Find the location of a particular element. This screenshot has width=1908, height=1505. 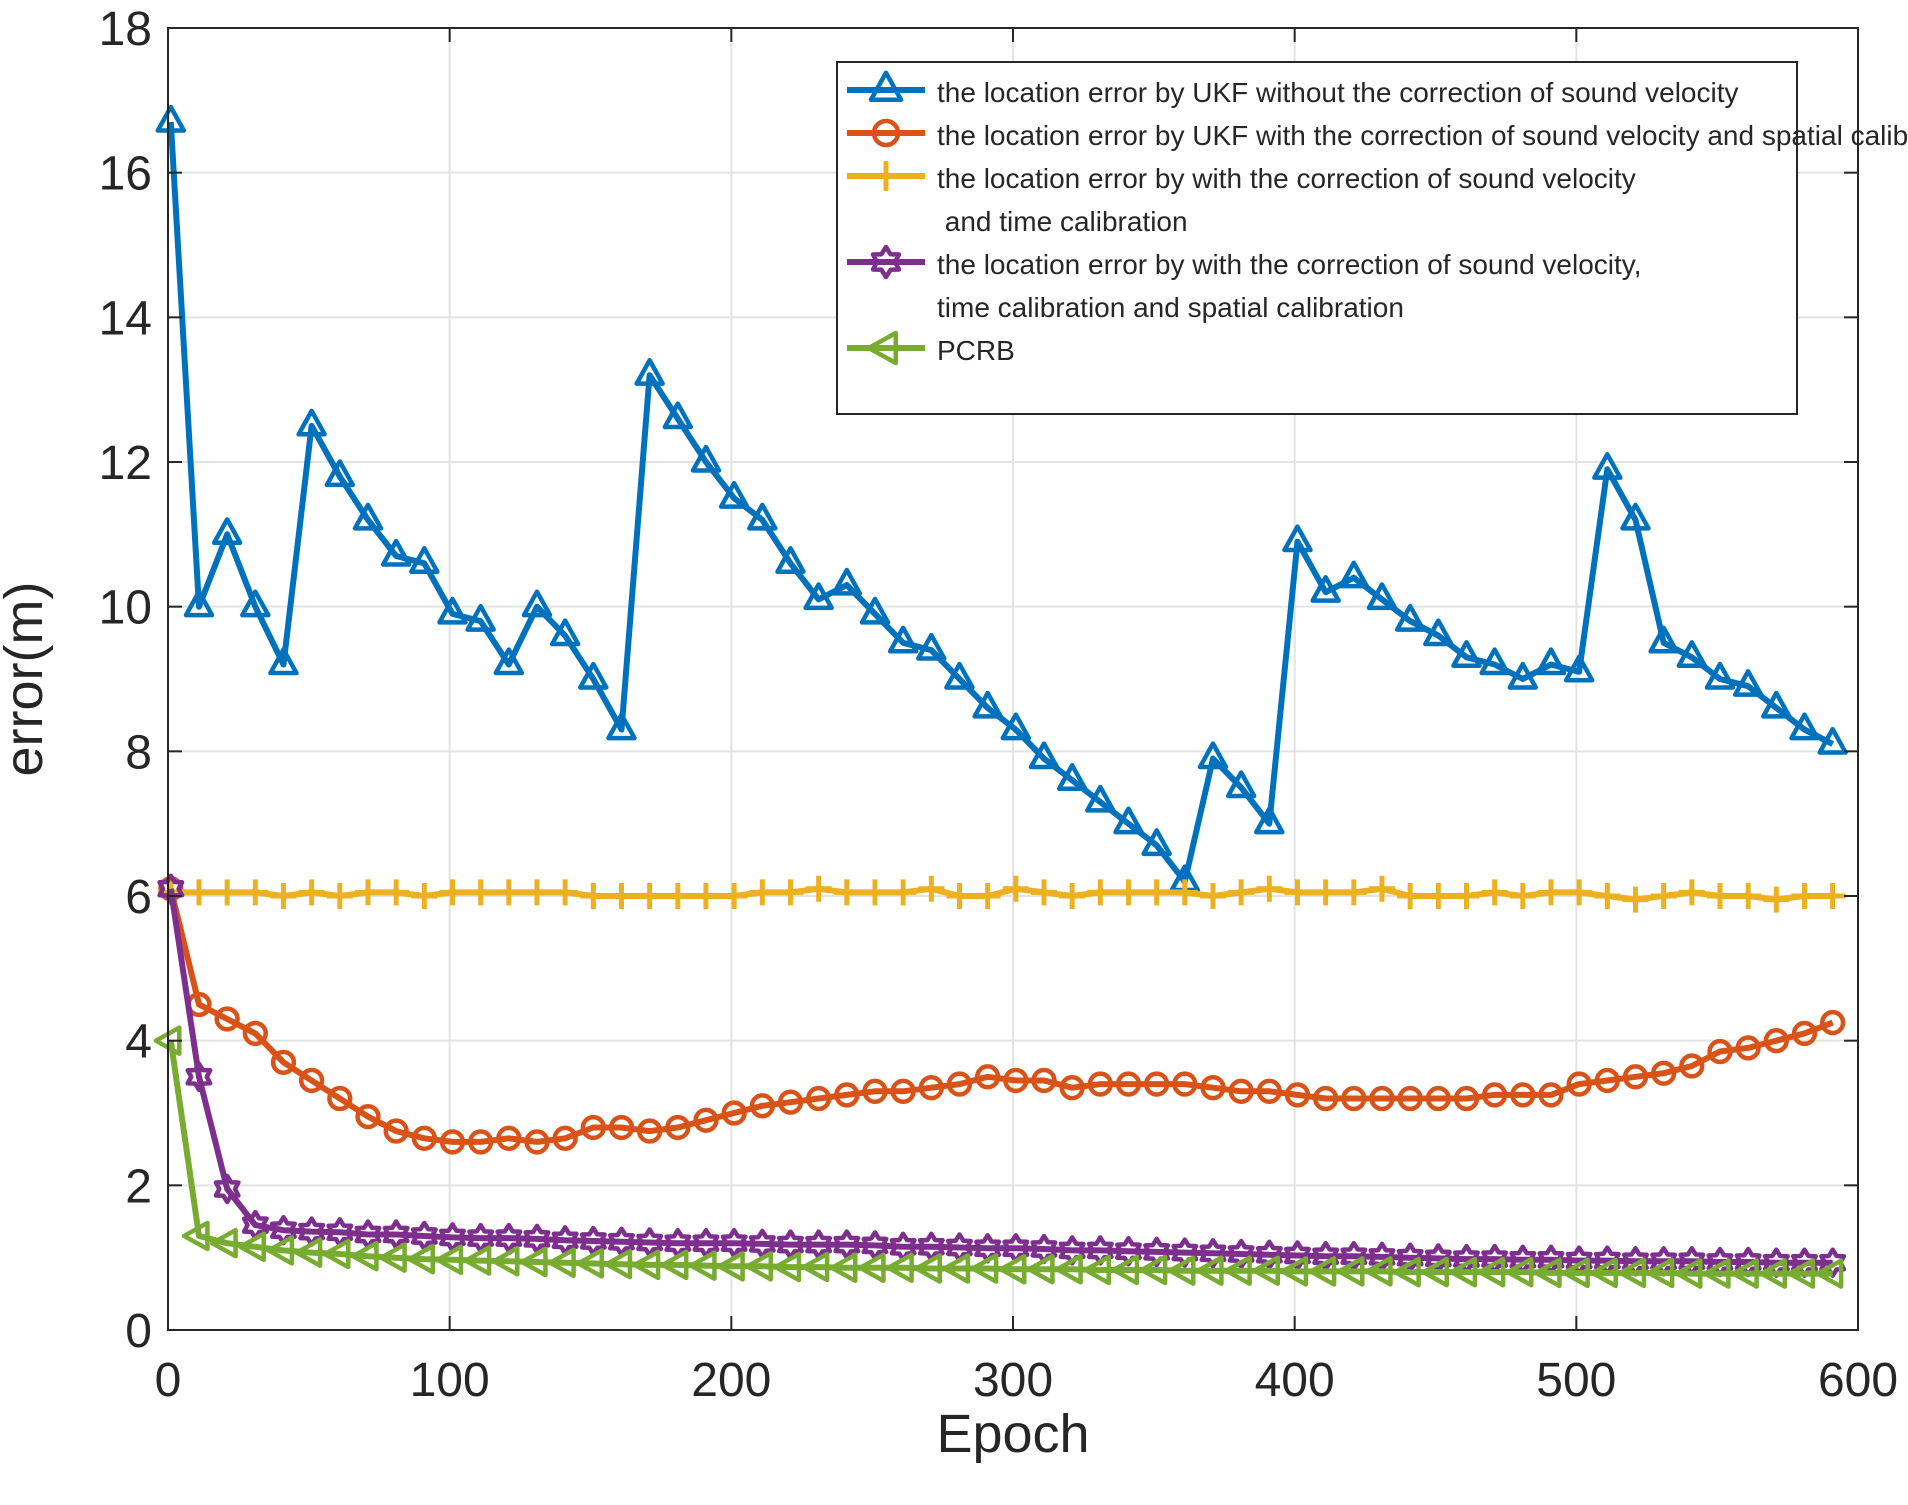

y-tick-label: 6 is located at coordinates (138, 897).